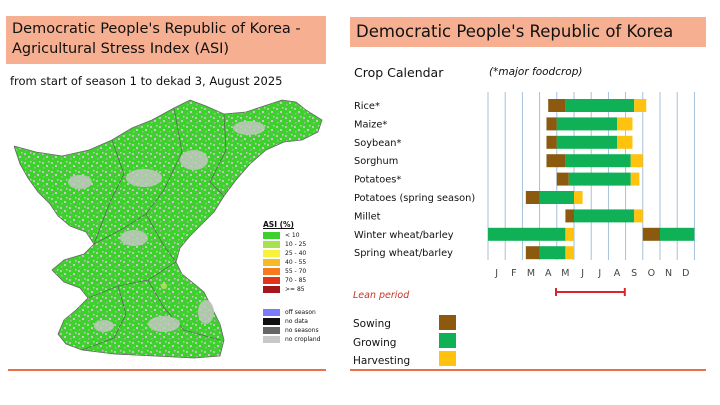 Image resolution: width=720 pixels, height=405 pixels. I want to click on legend-label: < 10, so click(292, 235).